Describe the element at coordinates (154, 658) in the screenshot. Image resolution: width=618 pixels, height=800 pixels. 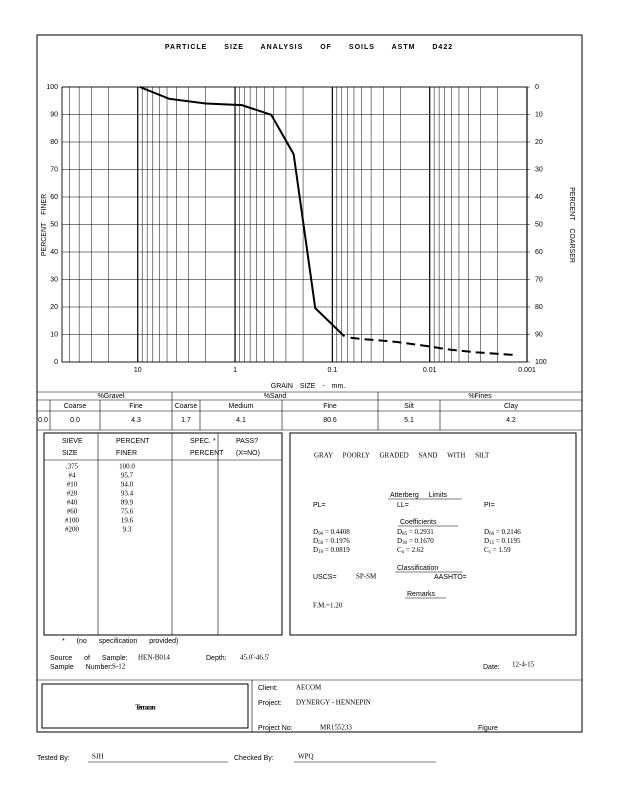
I see `value: HEN-B014` at that location.